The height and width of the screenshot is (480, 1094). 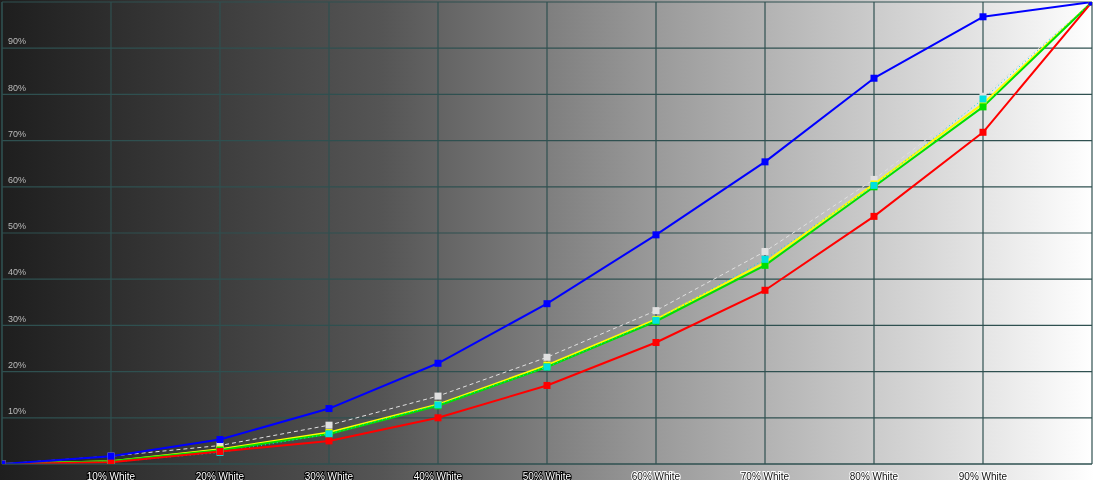 I want to click on x-tick-label: 90% White, so click(x=983, y=475).